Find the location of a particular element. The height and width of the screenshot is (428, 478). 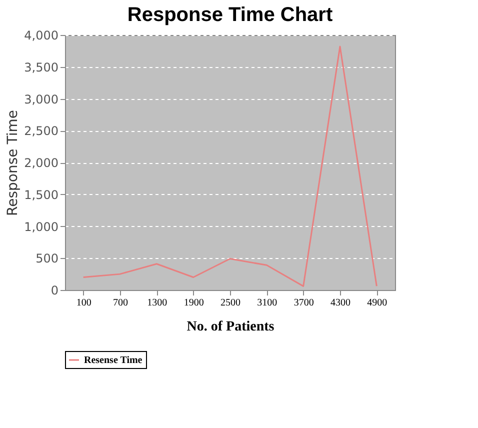

x-tick-label: 1900 is located at coordinates (194, 303).